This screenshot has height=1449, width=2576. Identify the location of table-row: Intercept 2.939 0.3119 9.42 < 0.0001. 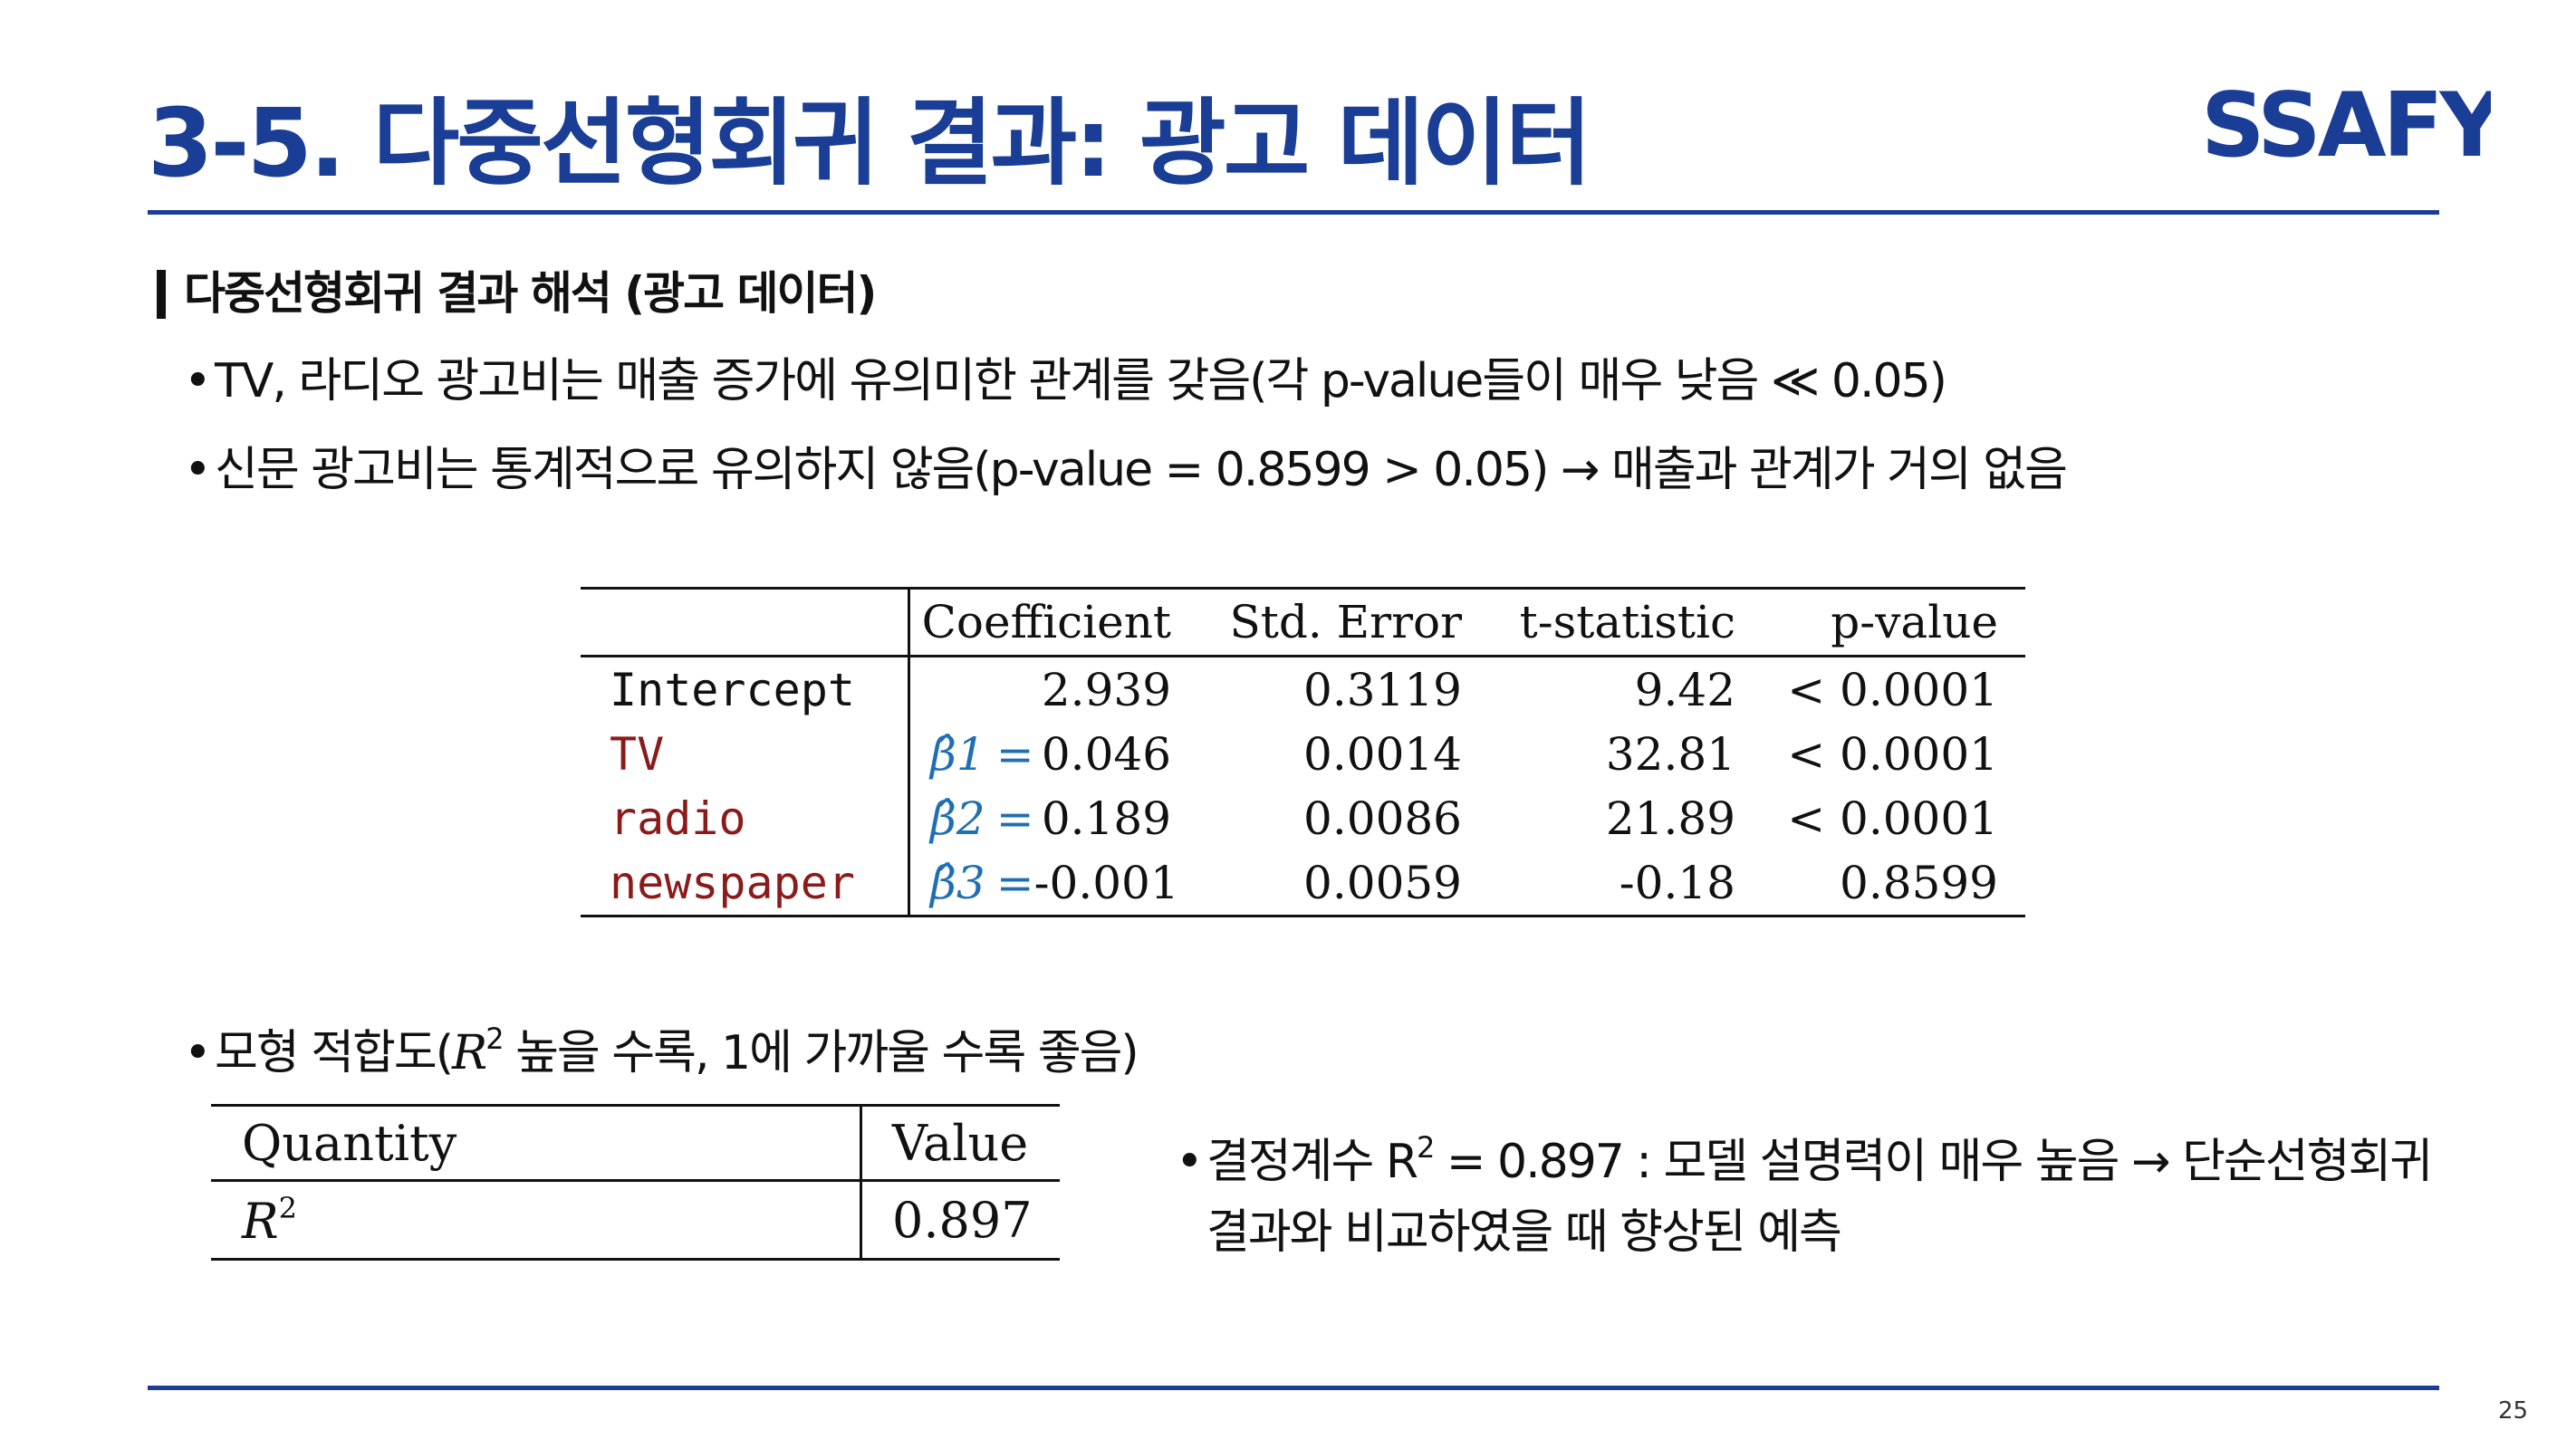
(1303, 689).